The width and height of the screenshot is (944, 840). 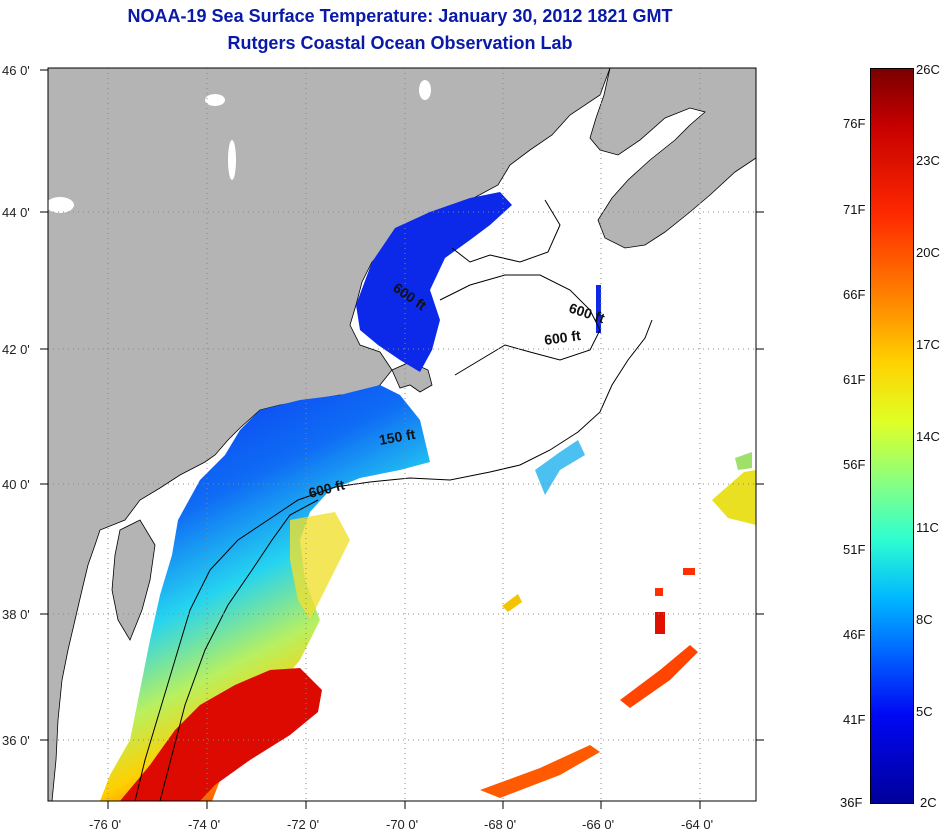 What do you see at coordinates (928, 160) in the screenshot?
I see `colorbar-c-label: 23C` at bounding box center [928, 160].